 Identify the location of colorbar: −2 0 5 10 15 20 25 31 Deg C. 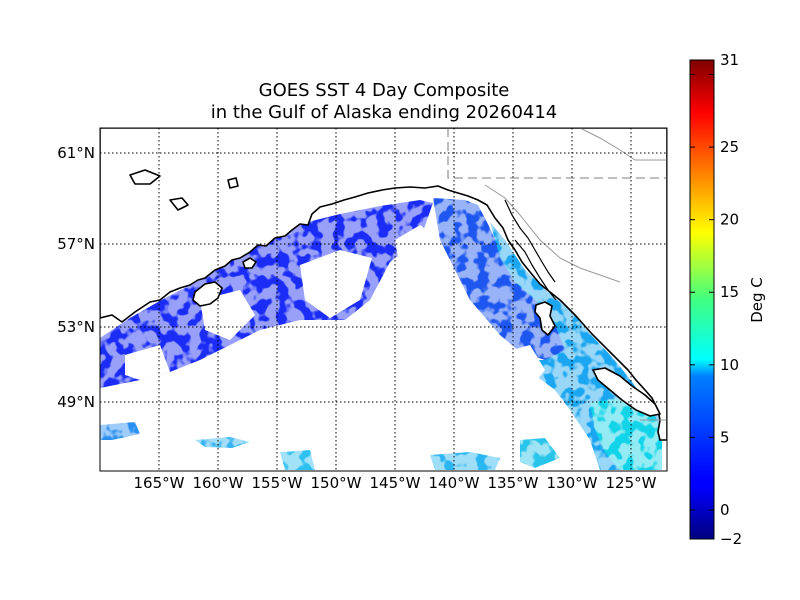
(727, 299).